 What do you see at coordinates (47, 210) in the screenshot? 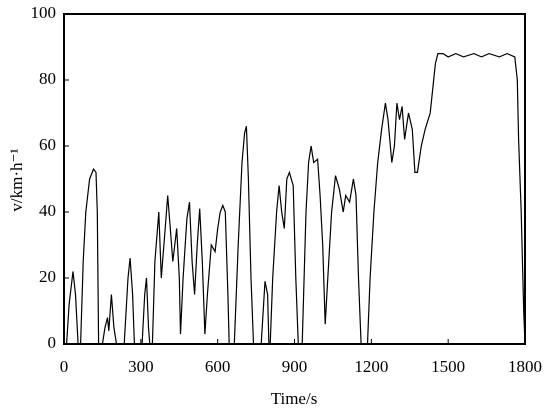
I see `y-tick-label: 40` at bounding box center [47, 210].